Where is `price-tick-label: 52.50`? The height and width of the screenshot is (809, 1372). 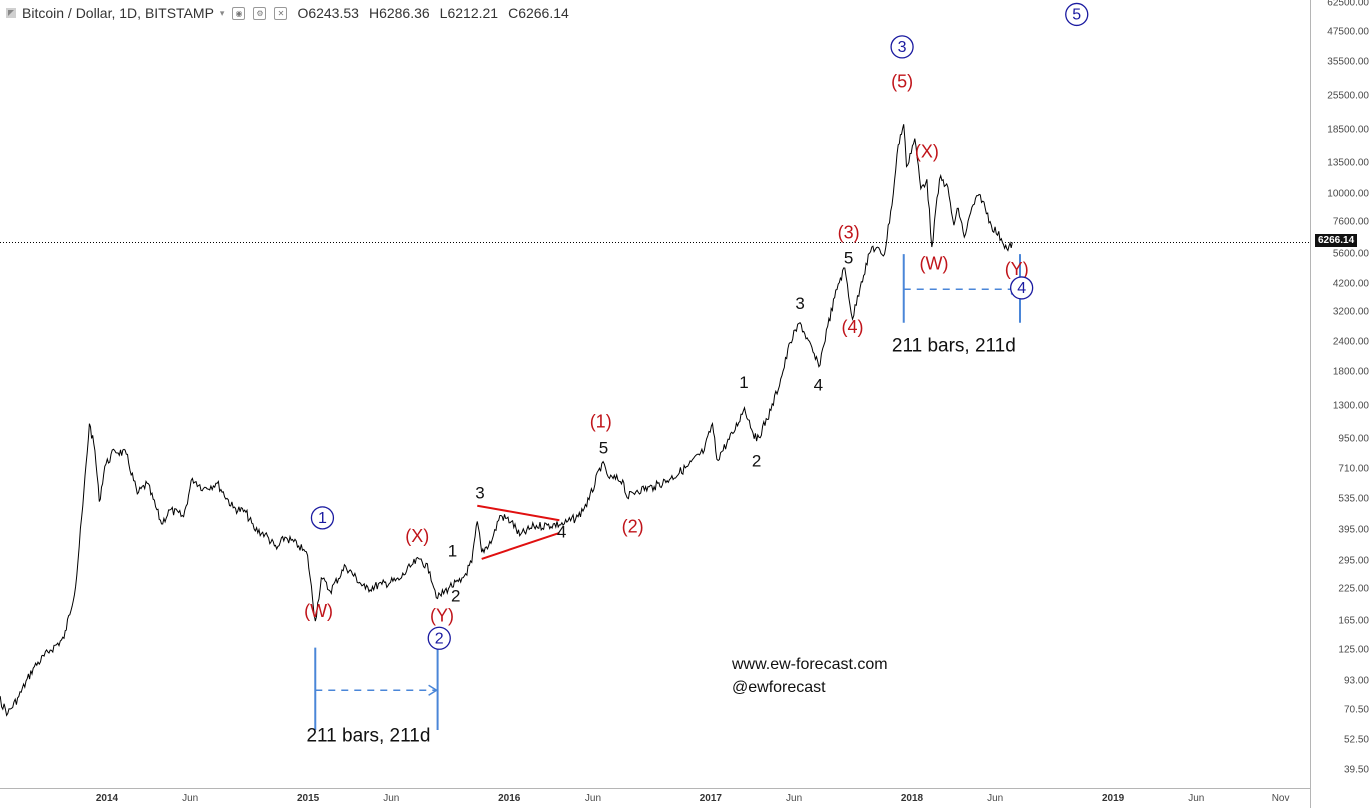 price-tick-label: 52.50 is located at coordinates (1356, 740).